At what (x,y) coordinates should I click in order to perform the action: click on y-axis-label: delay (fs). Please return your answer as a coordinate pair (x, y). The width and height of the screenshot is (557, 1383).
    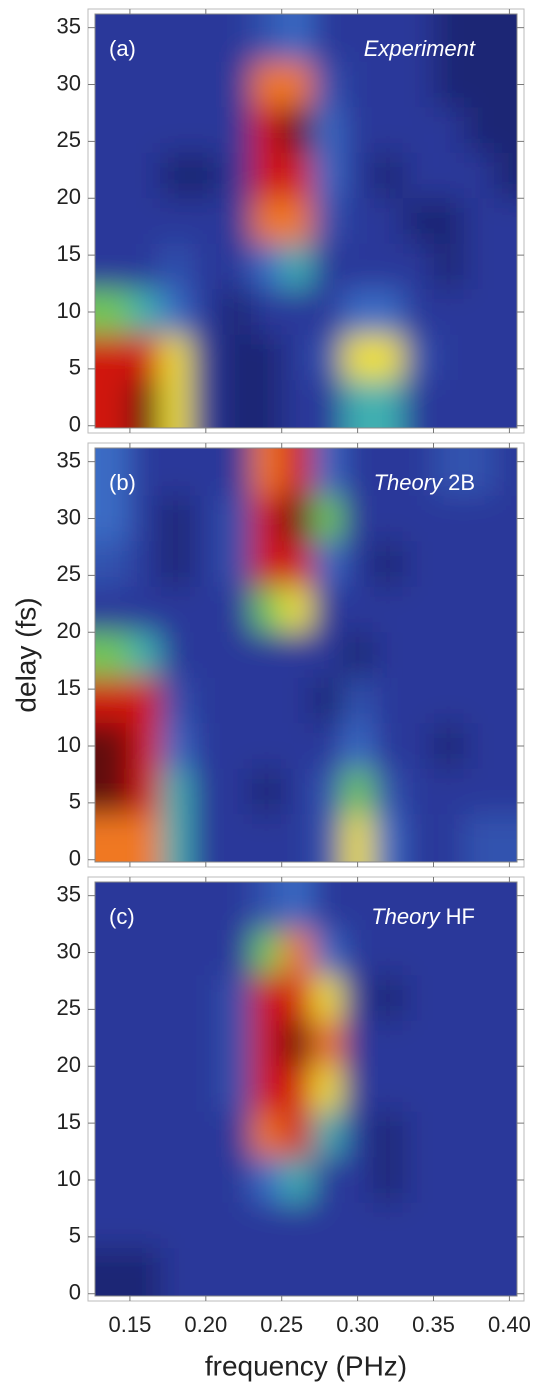
    Looking at the image, I should click on (25, 654).